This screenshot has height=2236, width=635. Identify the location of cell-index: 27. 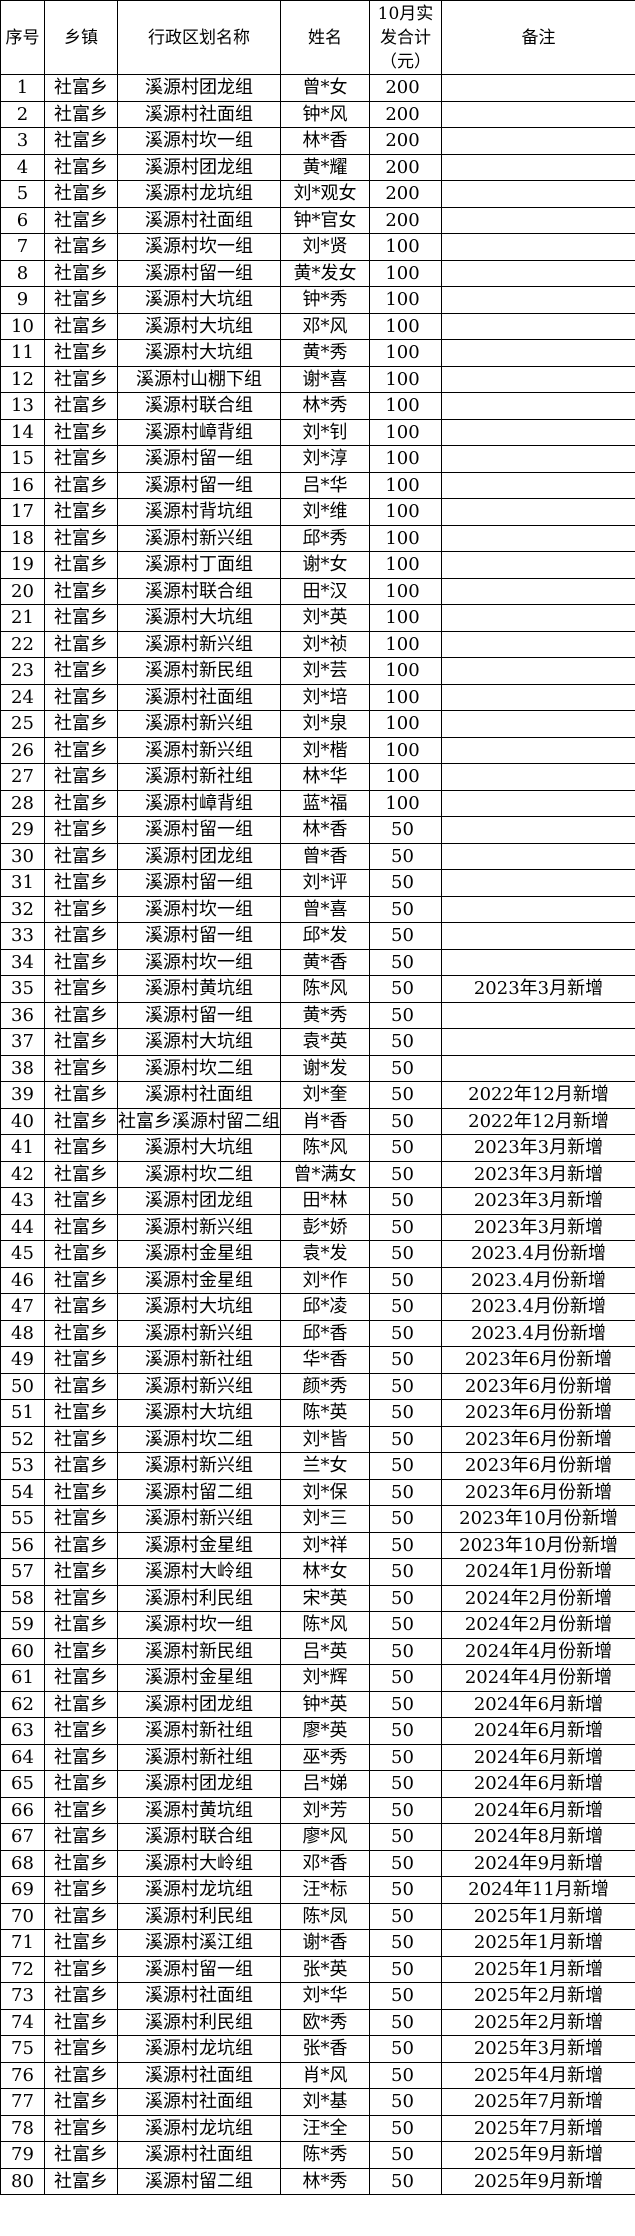
(22, 777).